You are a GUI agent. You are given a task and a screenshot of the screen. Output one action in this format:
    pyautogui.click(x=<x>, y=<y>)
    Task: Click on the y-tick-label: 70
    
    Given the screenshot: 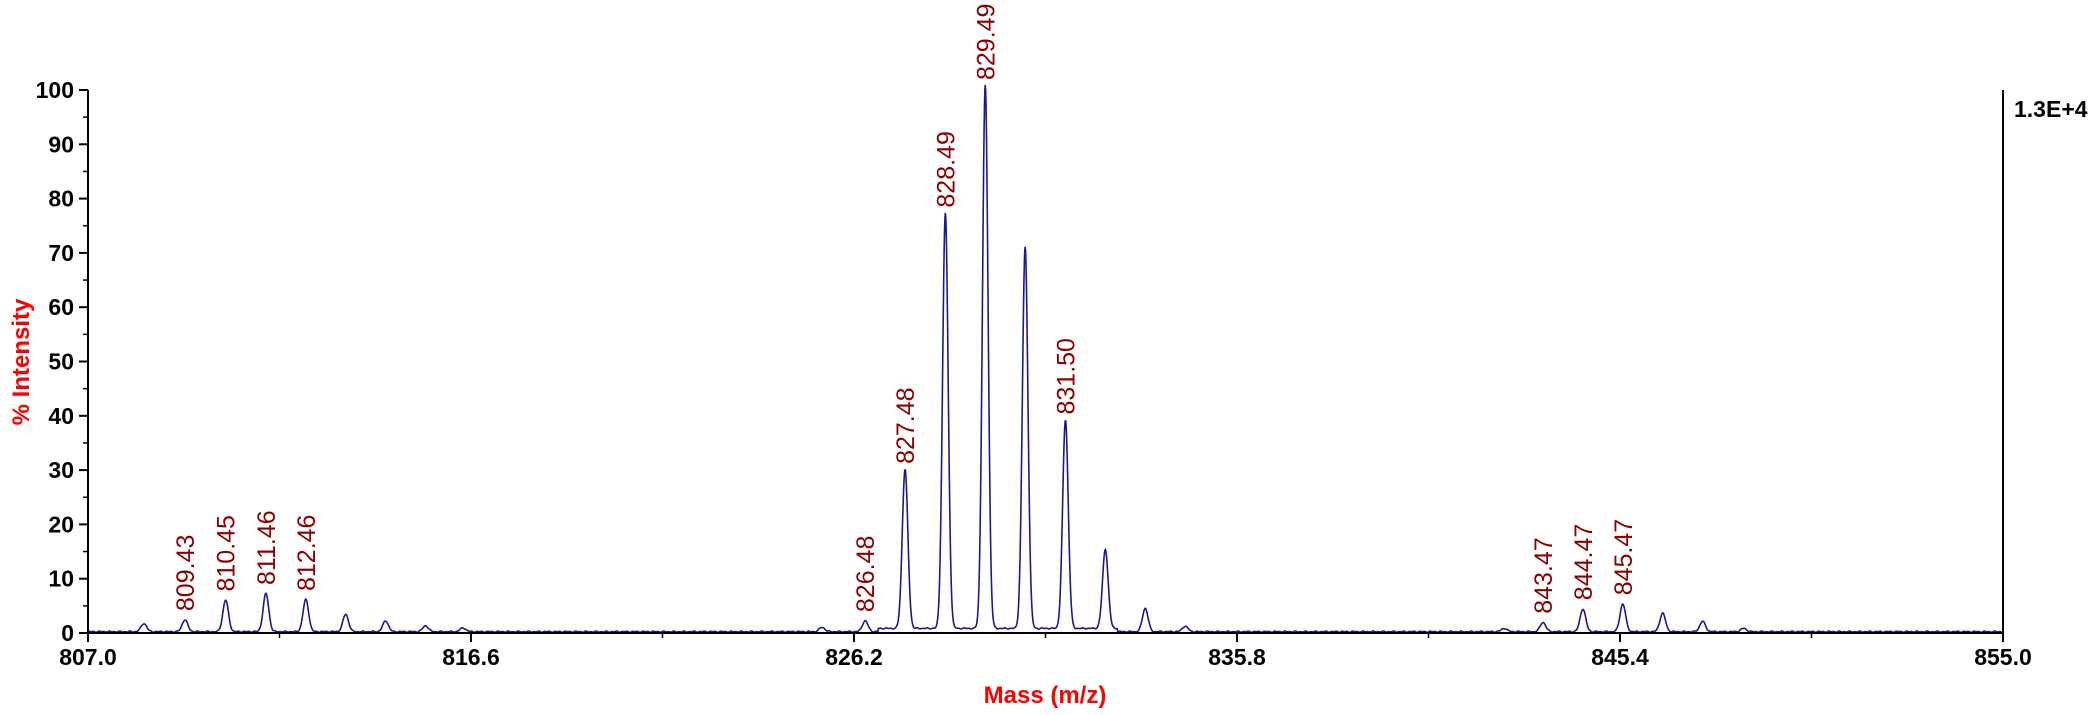 What is the action you would take?
    pyautogui.click(x=61, y=253)
    